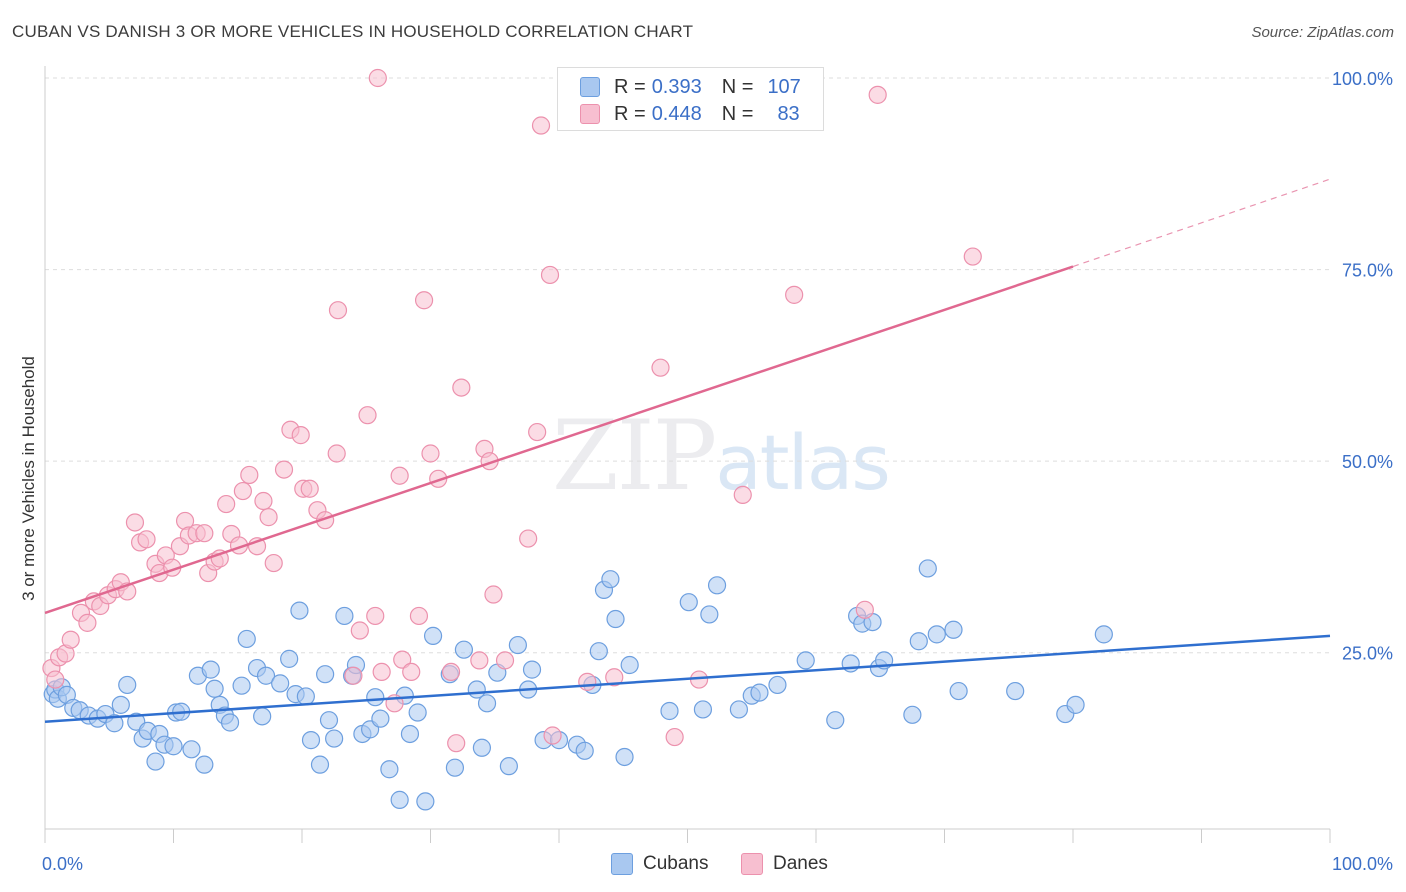  I want to click on legend-row-danes: R = 0.448 N = 83, so click(690, 114).